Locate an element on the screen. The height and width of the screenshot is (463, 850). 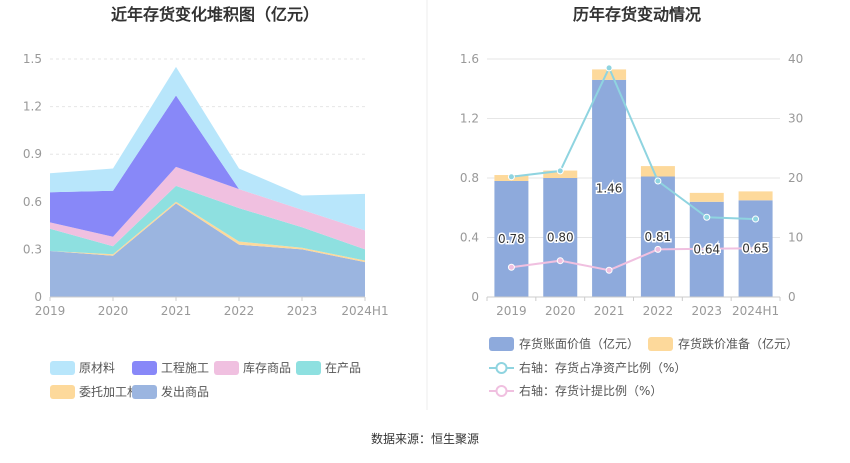
legend-label: 在产品 is located at coordinates (343, 368).